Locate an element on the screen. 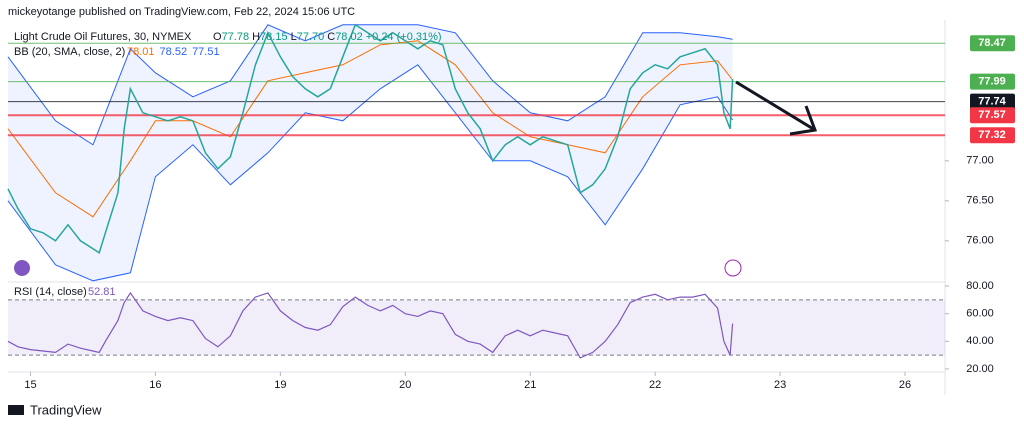 The width and height of the screenshot is (1024, 427). rsi is located at coordinates (370, 325).